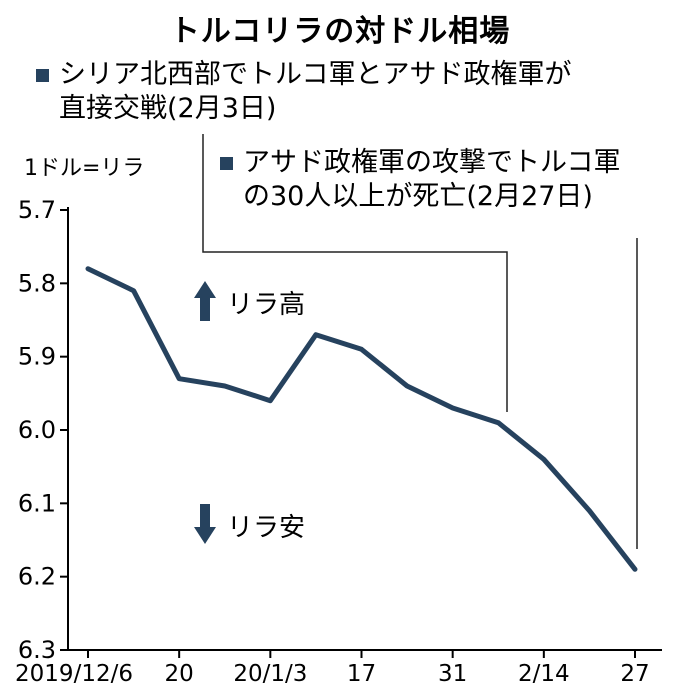  What do you see at coordinates (37, 577) in the screenshot?
I see `y-tick-label: 6.2` at bounding box center [37, 577].